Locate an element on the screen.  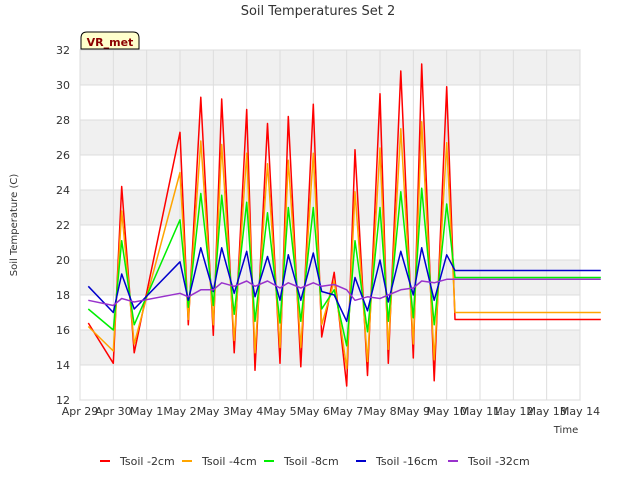
x-tick-label: Apr 30 is located at coordinates (113, 411).